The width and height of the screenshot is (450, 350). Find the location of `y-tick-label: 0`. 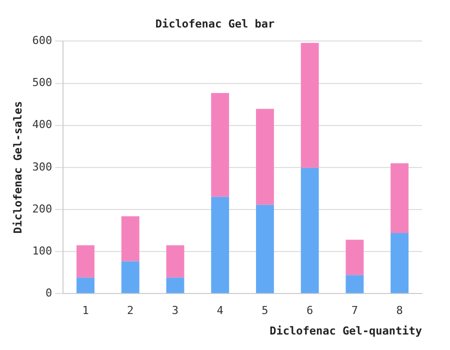

y-tick-label: 0 is located at coordinates (48, 293).